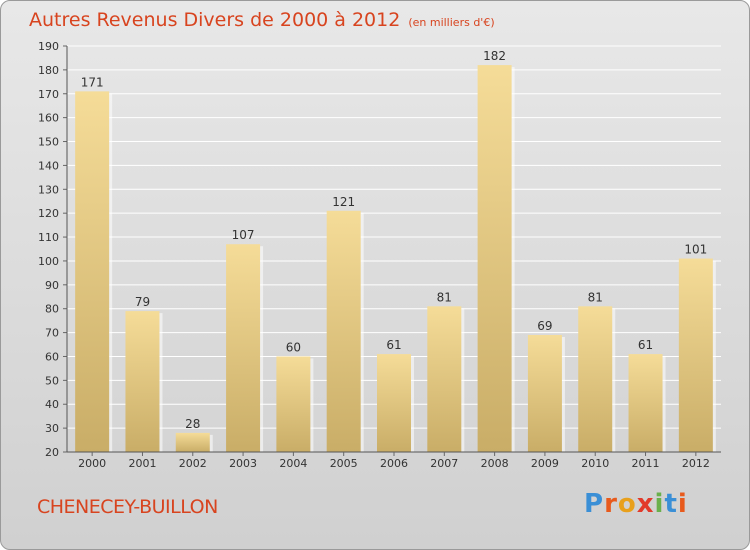  Describe the element at coordinates (594, 504) in the screenshot. I see `logo-letter: P` at that location.